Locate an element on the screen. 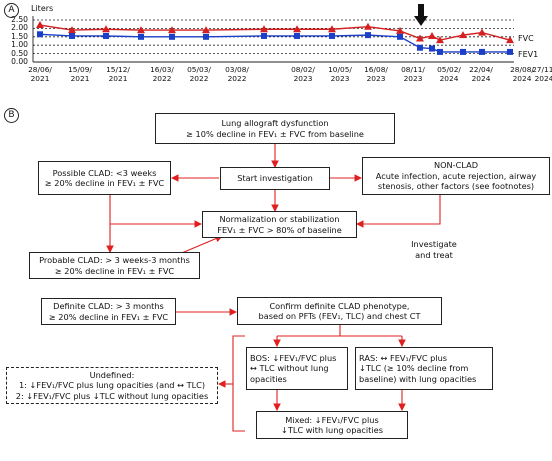 The width and height of the screenshot is (552, 461). y-tick-label: 0.50 is located at coordinates (19, 53).